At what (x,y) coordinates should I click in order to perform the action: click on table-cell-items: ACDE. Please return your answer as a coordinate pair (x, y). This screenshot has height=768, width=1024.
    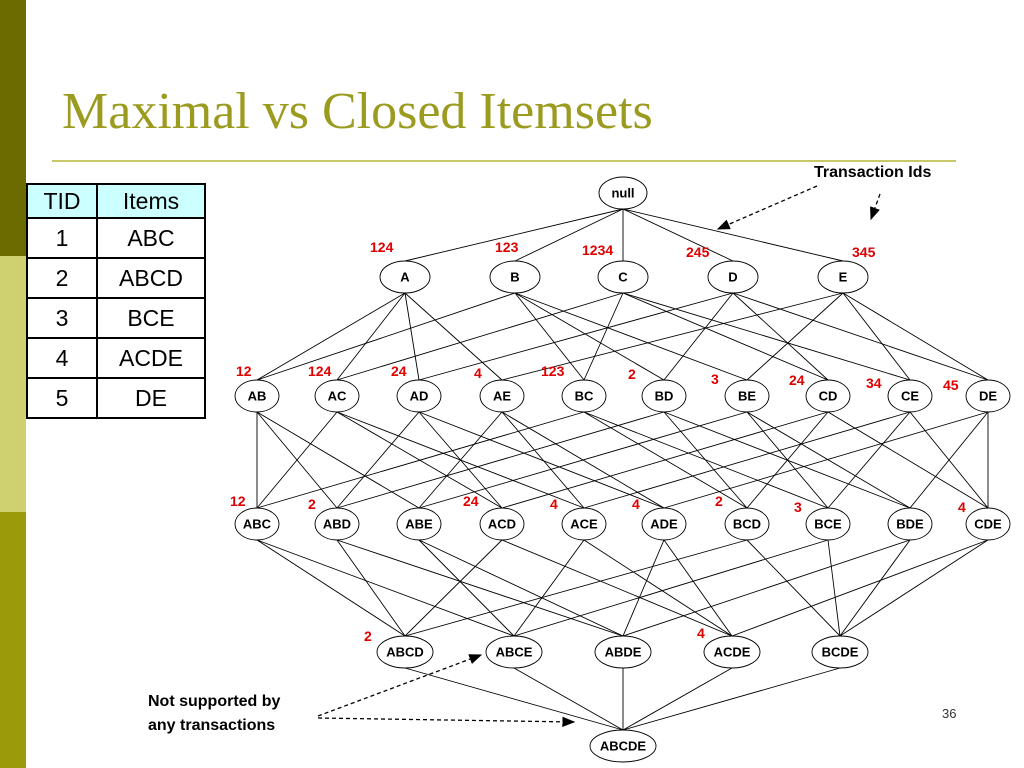
    Looking at the image, I should click on (151, 358).